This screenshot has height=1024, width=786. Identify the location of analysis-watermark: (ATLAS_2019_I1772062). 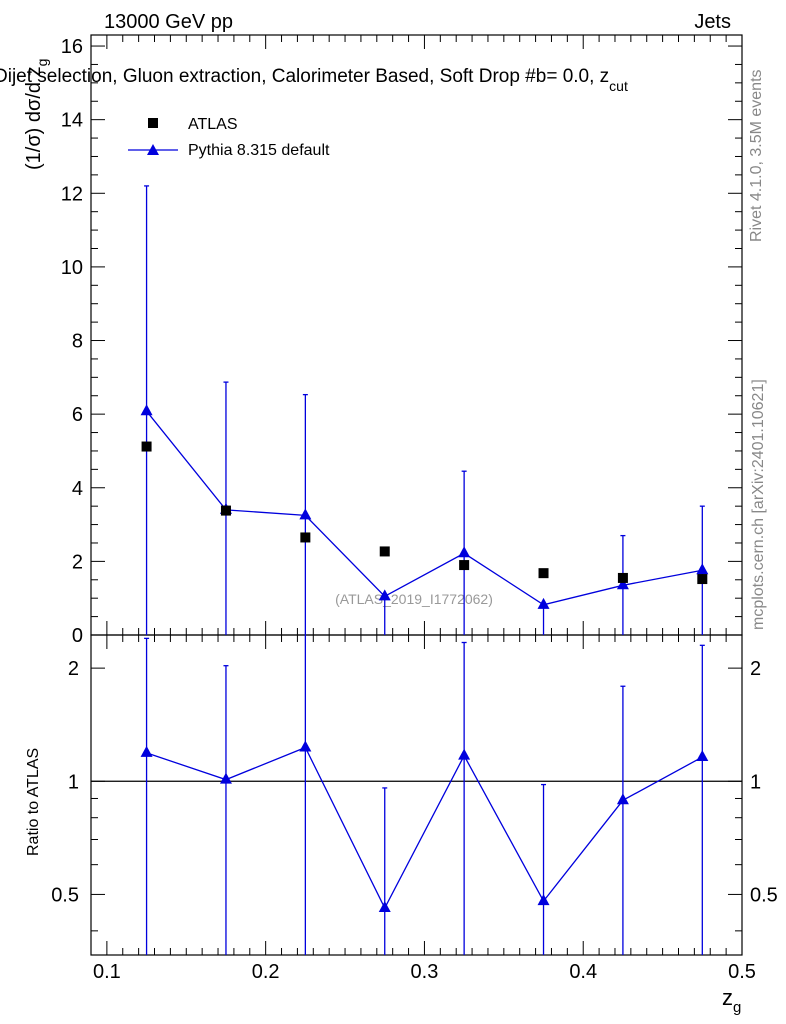
(414, 599).